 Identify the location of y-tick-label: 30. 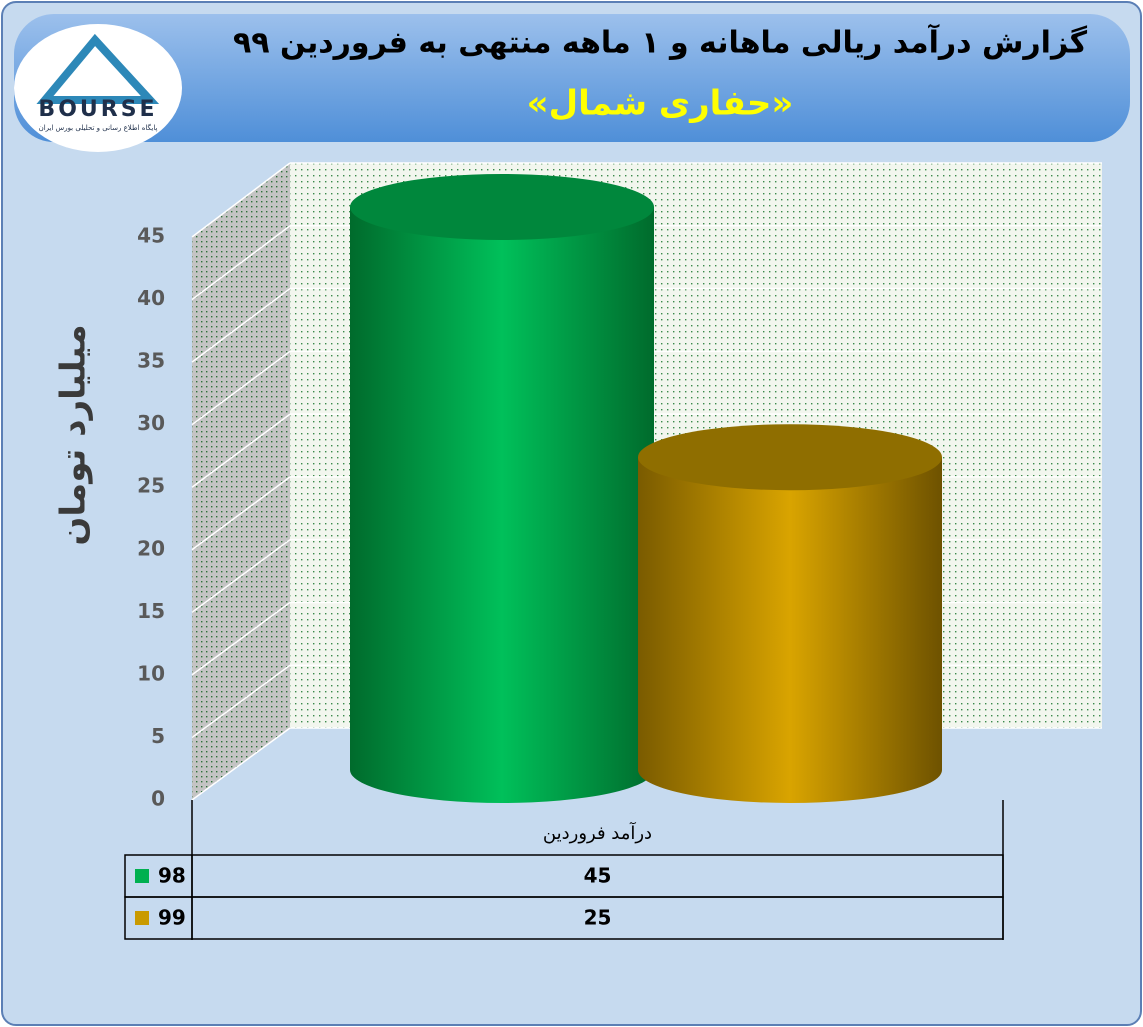
(151, 423).